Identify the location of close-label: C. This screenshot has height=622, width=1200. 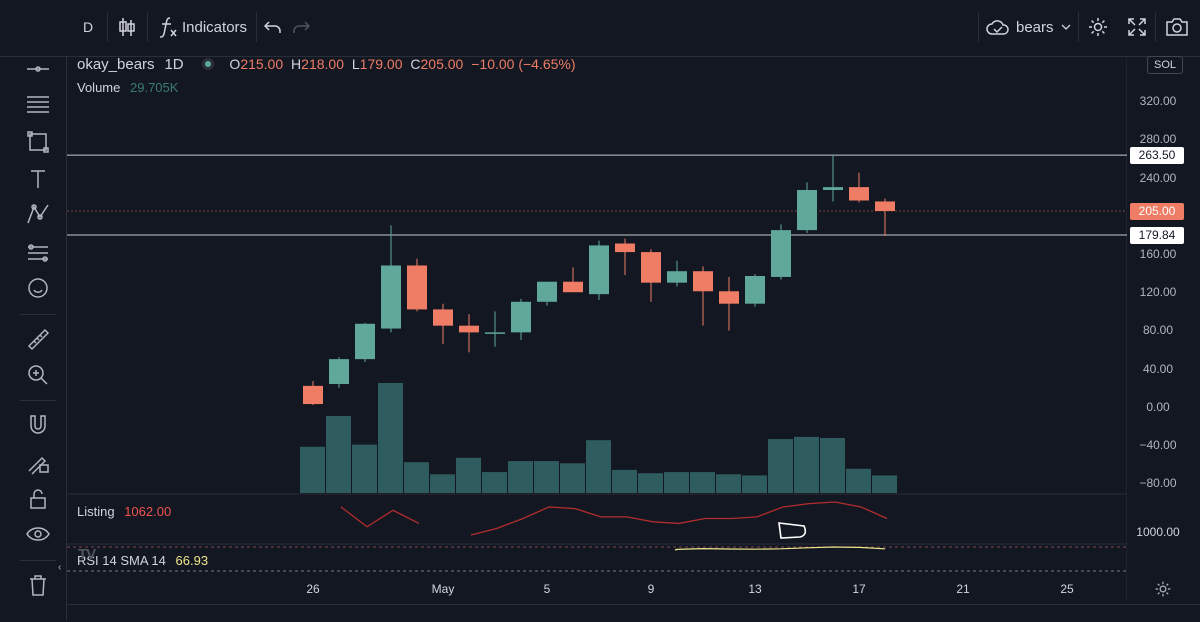
(415, 64).